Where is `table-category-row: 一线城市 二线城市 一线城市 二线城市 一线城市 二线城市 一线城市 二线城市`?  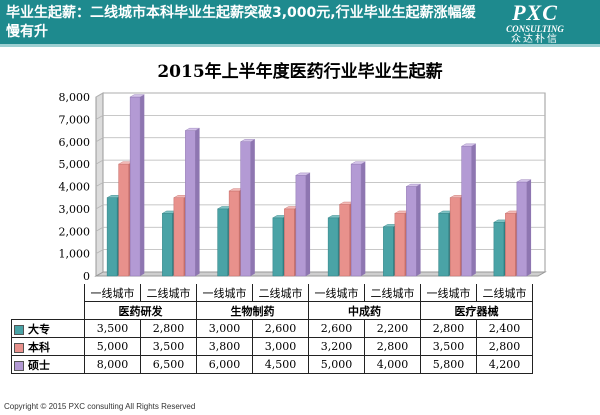 table-category-row: 一线城市 二线城市 一线城市 二线城市 一线城市 二线城市 一线城市 二线城市 is located at coordinates (272, 293).